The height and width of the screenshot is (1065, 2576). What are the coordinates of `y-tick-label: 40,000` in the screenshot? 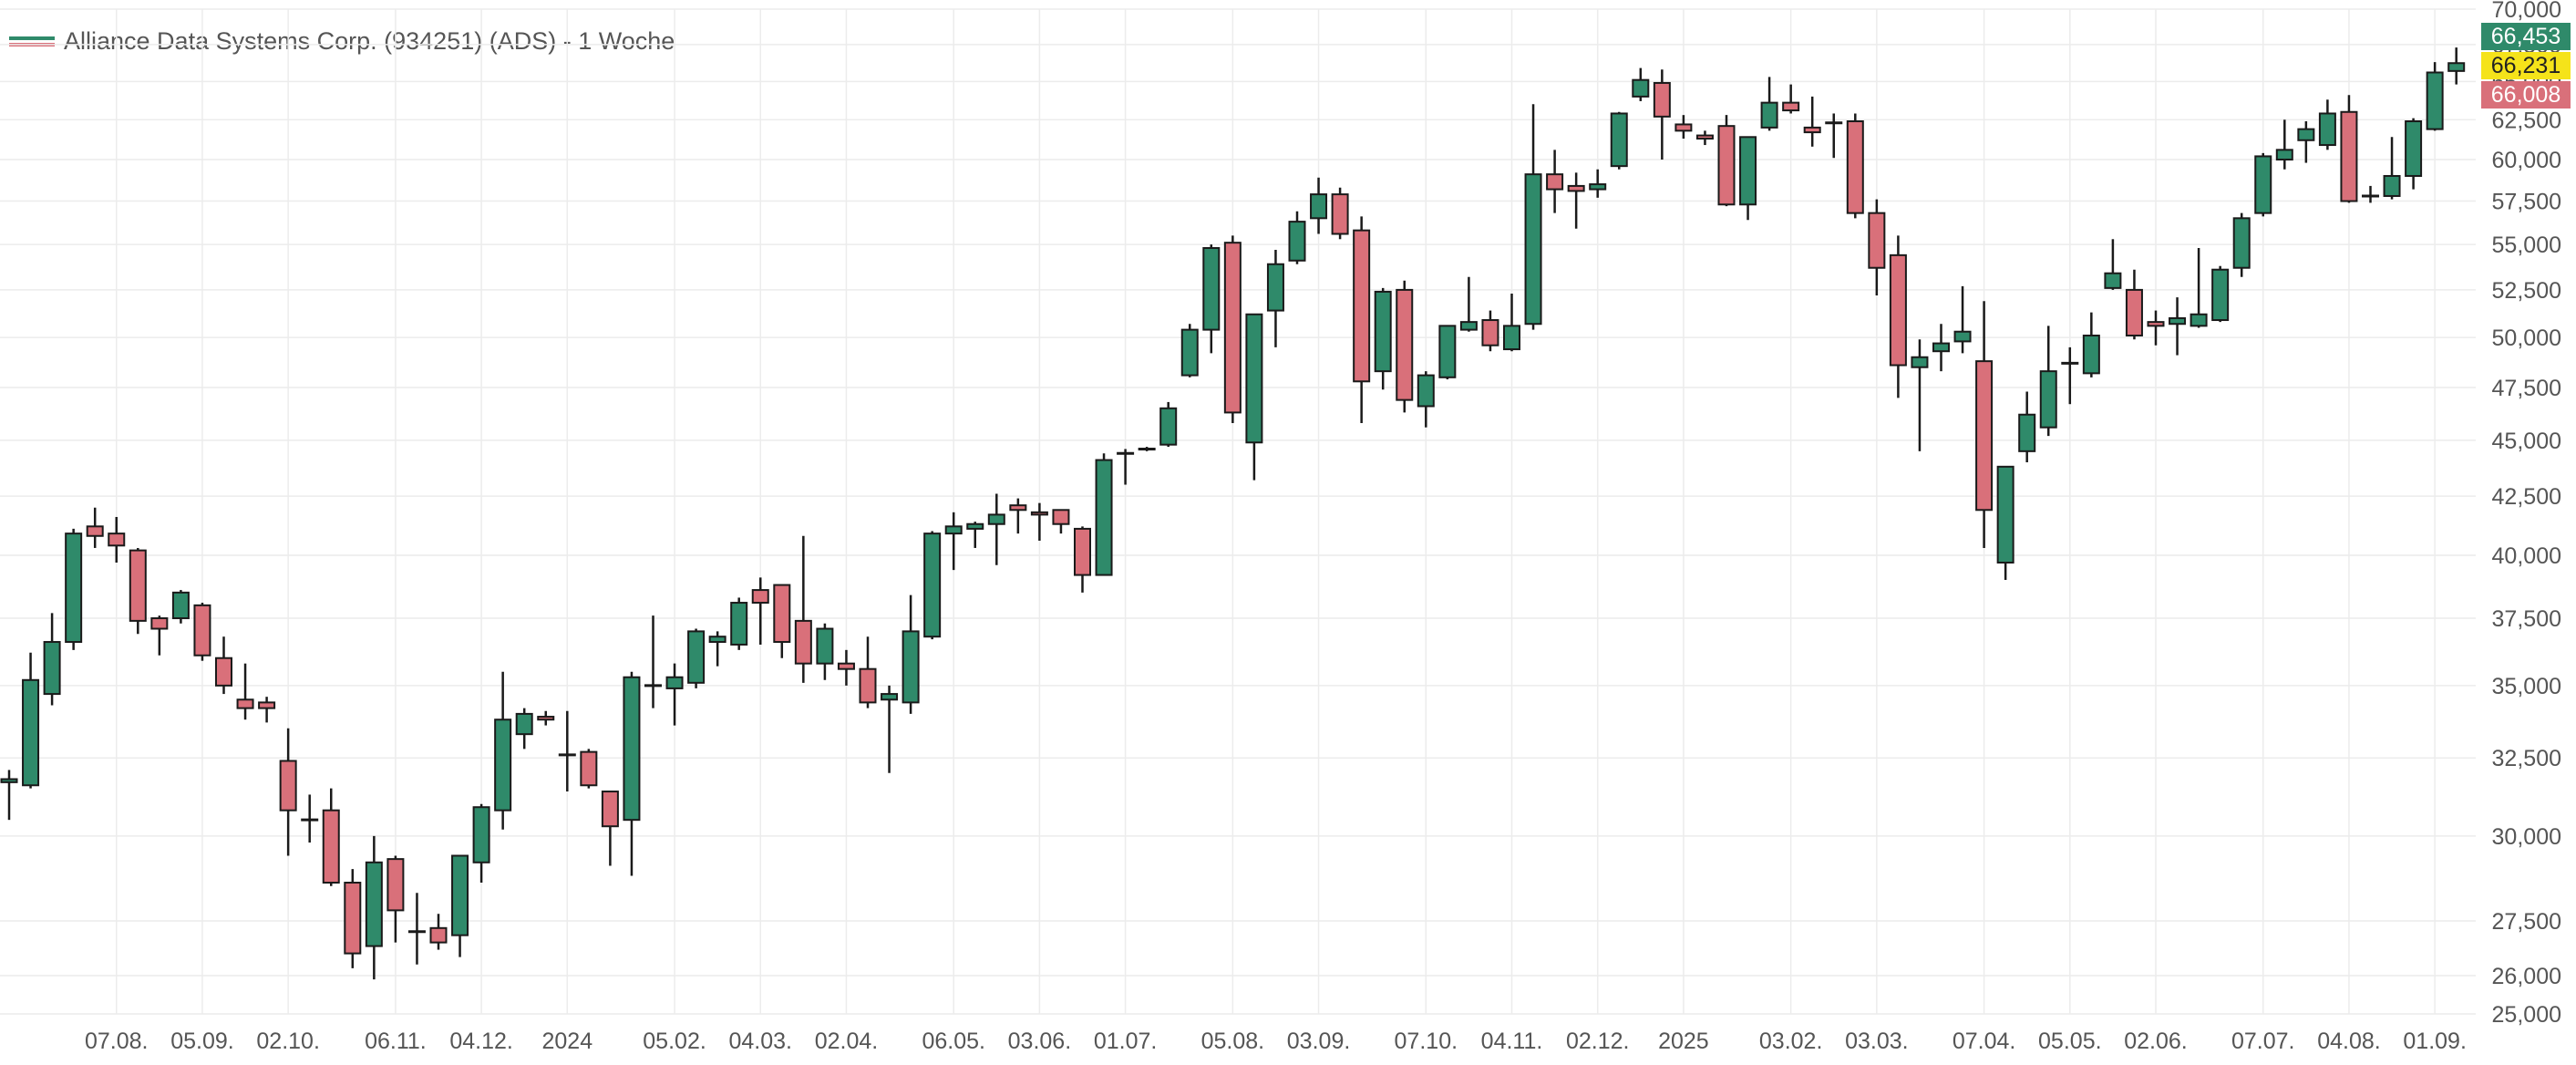 It's located at (2526, 556).